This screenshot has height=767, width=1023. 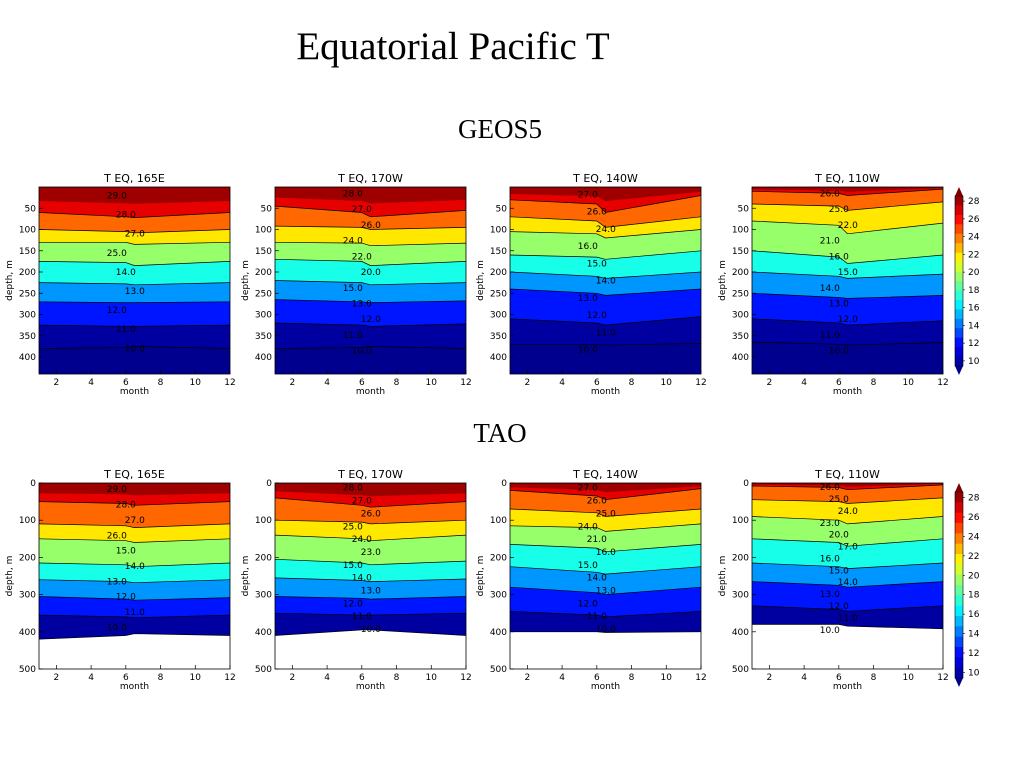 What do you see at coordinates (606, 553) in the screenshot?
I see `contour-label: 16.0` at bounding box center [606, 553].